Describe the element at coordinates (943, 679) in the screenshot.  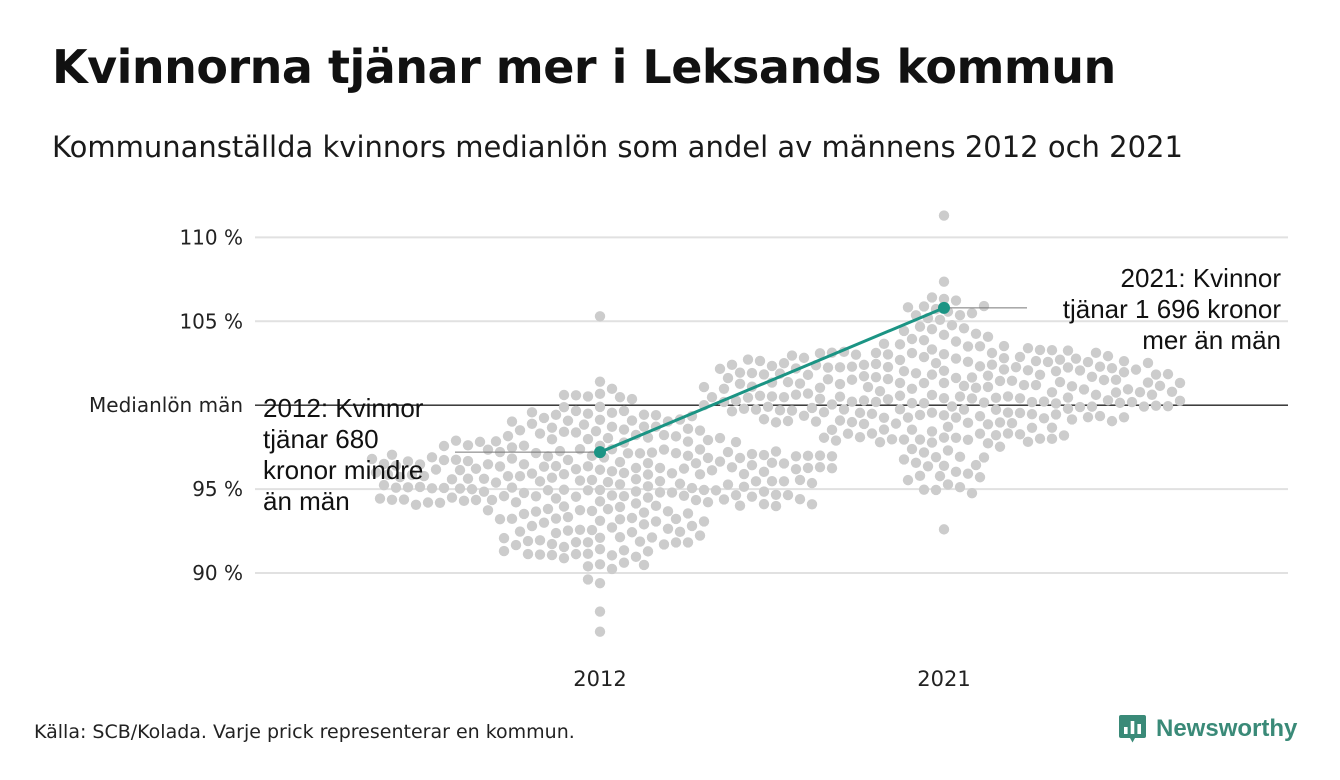
I see `x-tick-label: 2021` at that location.